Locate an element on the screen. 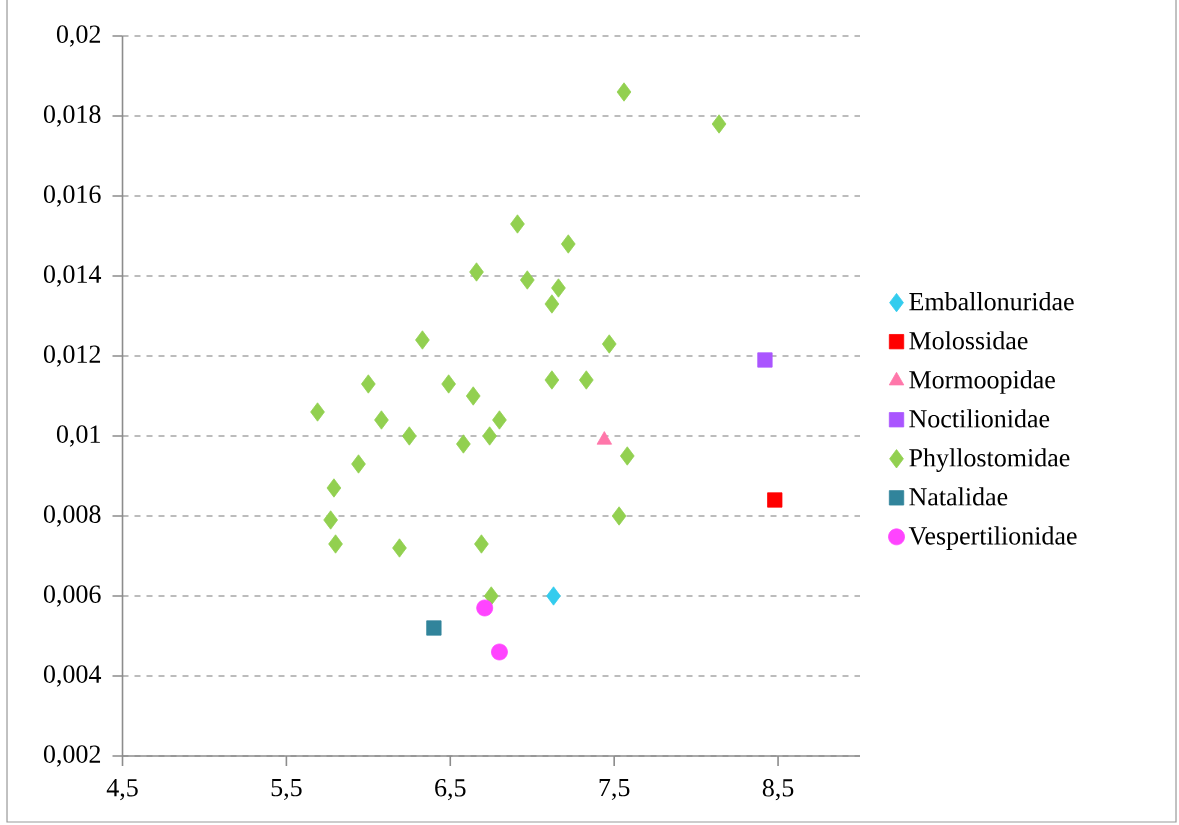 This screenshot has height=825, width=1179. x-tick-label: 8,5 is located at coordinates (778, 790).